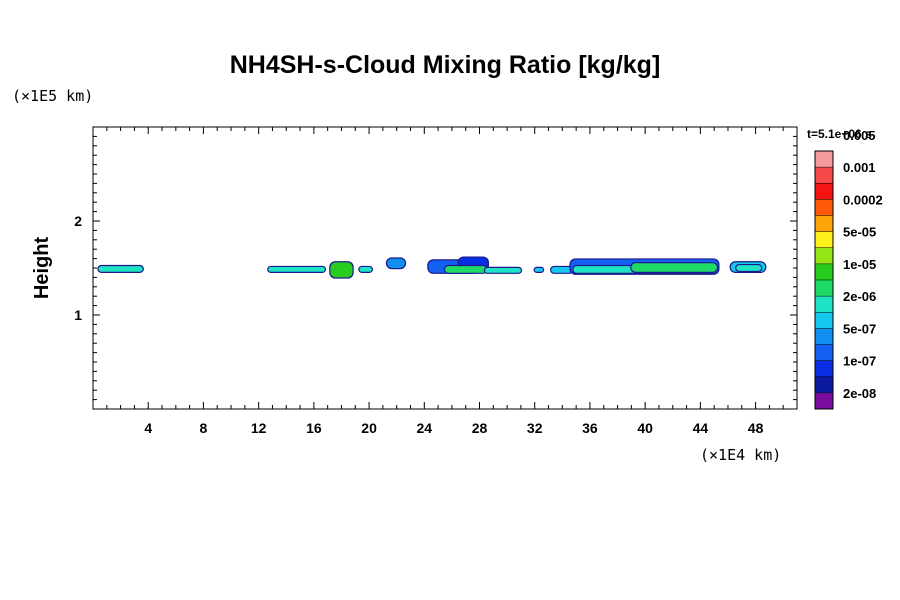 This screenshot has height=600, width=900. Describe the element at coordinates (425, 428) in the screenshot. I see `x-tick-label: 24` at that location.